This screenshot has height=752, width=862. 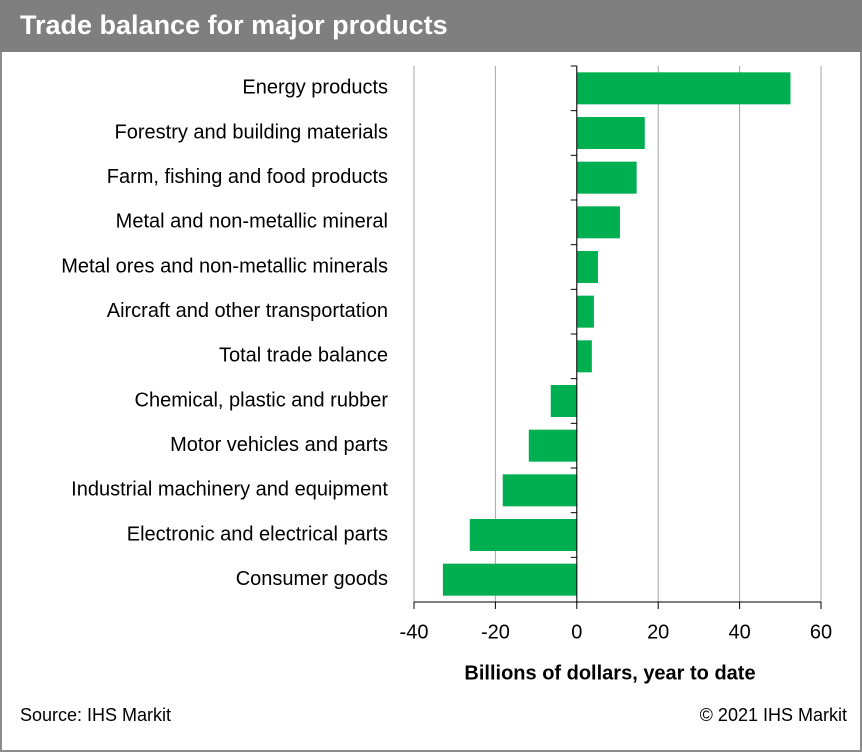 What do you see at coordinates (247, 177) in the screenshot?
I see `y-tick-label: Farm, fishing and food products` at bounding box center [247, 177].